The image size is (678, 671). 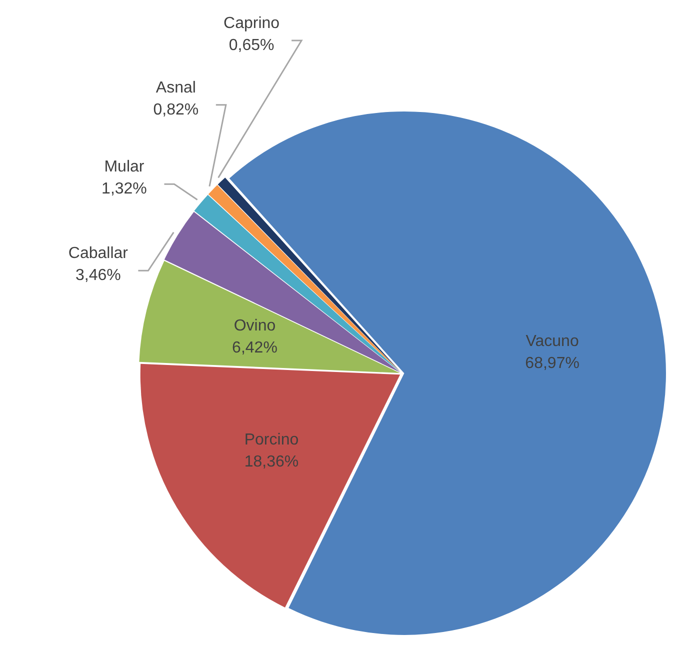 What do you see at coordinates (124, 189) in the screenshot?
I see `data-label: 1,32%` at bounding box center [124, 189].